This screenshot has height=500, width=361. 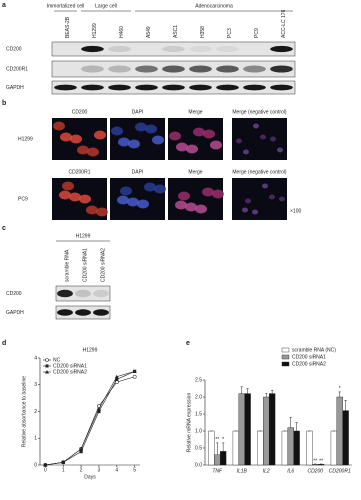 I want to click on significance: **, so click(x=315, y=461).